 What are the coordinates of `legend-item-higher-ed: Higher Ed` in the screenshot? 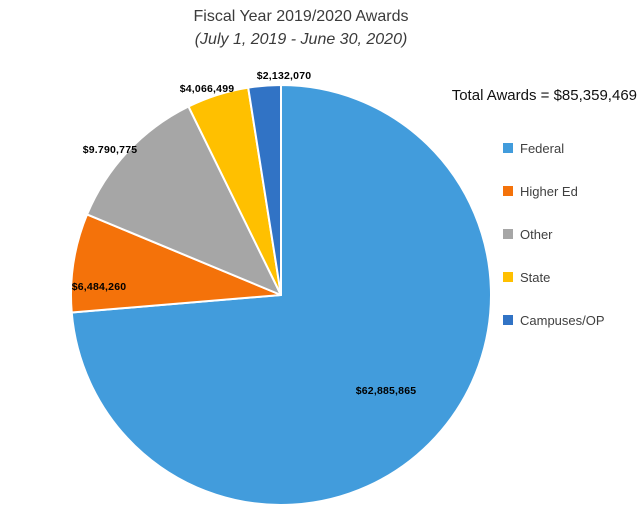 It's located at (540, 191).